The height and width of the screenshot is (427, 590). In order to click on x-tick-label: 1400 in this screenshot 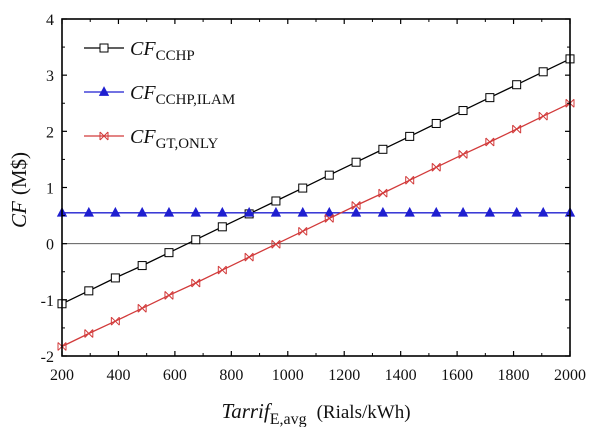, I will do `click(401, 375)`.